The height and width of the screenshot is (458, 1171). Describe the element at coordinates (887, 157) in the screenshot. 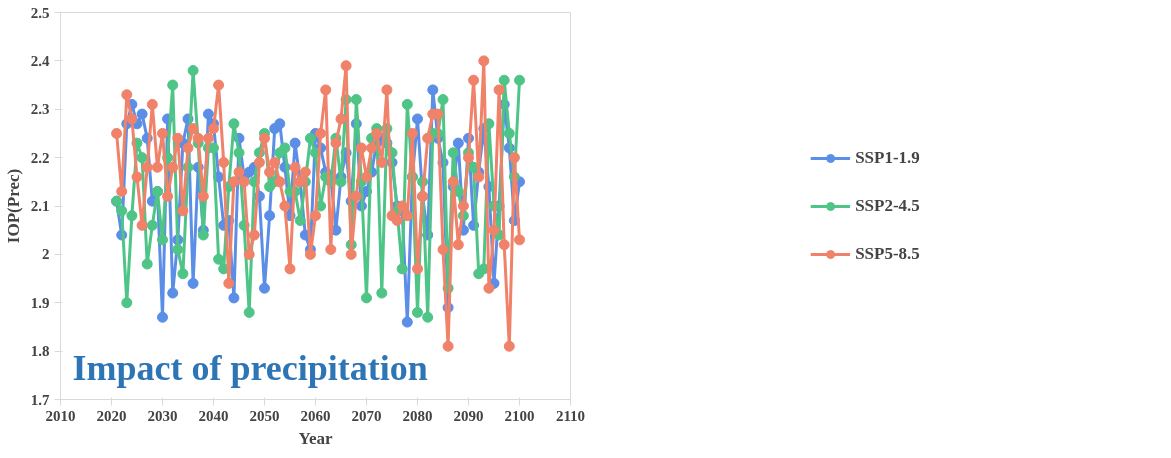

I see `legend-label: SSP1-1.9` at that location.